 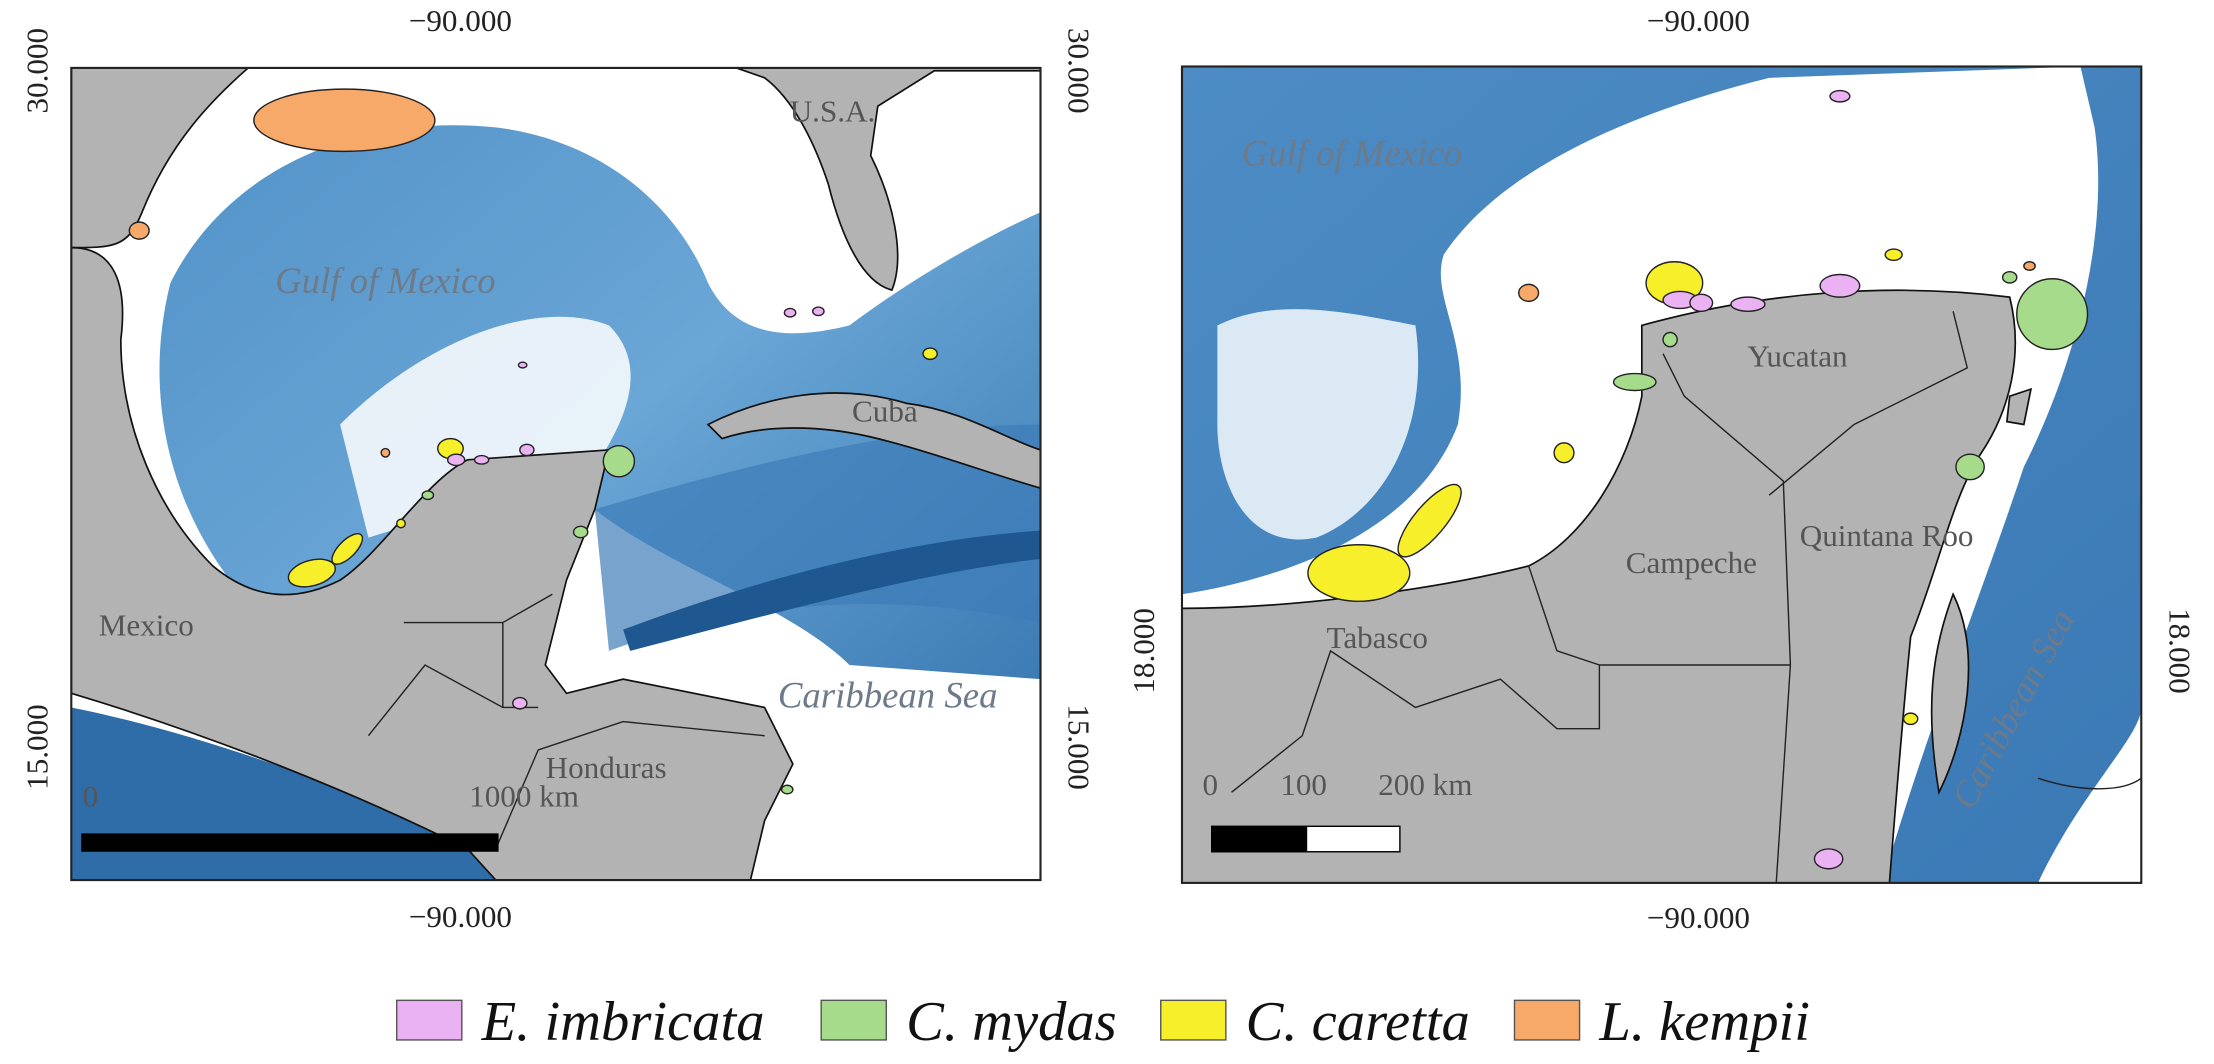 What do you see at coordinates (1377, 637) in the screenshot?
I see `place-label: Tabasco` at bounding box center [1377, 637].